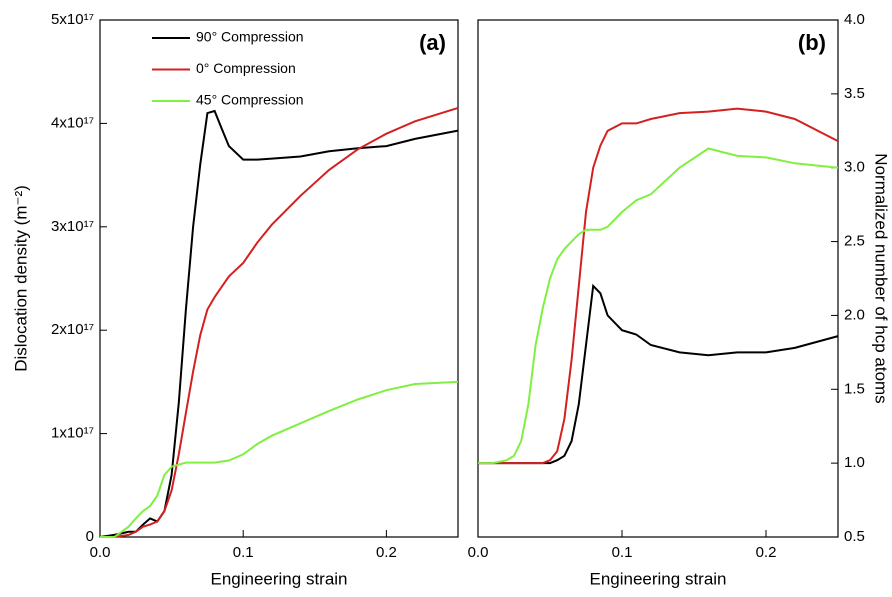 This screenshot has height=597, width=892. Describe the element at coordinates (90, 536) in the screenshot. I see `y-tick-label: 0` at that location.